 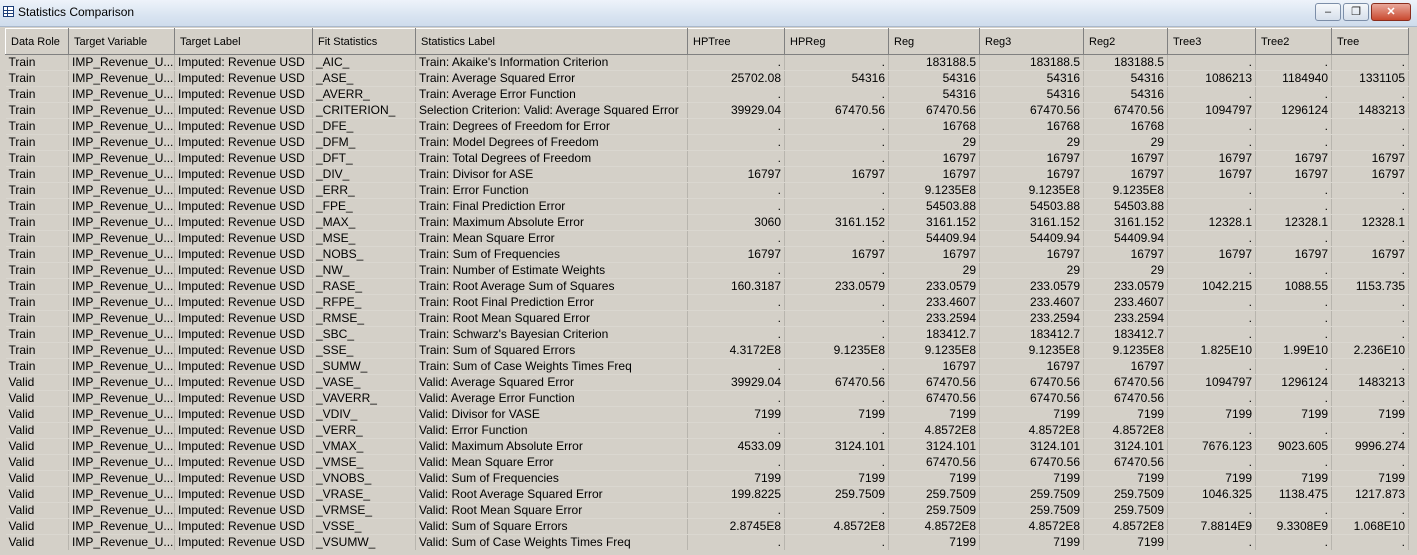 I want to click on column-header: Reg2, so click(x=1125, y=41).